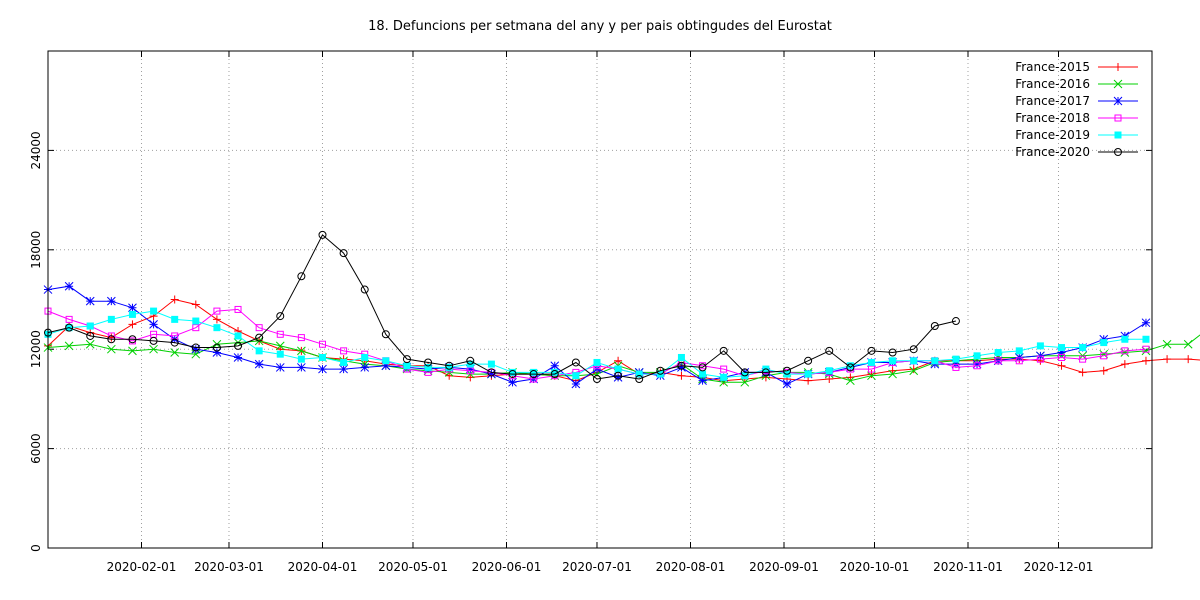  What do you see at coordinates (1052, 101) in the screenshot?
I see `legend-label: France-2017` at bounding box center [1052, 101].